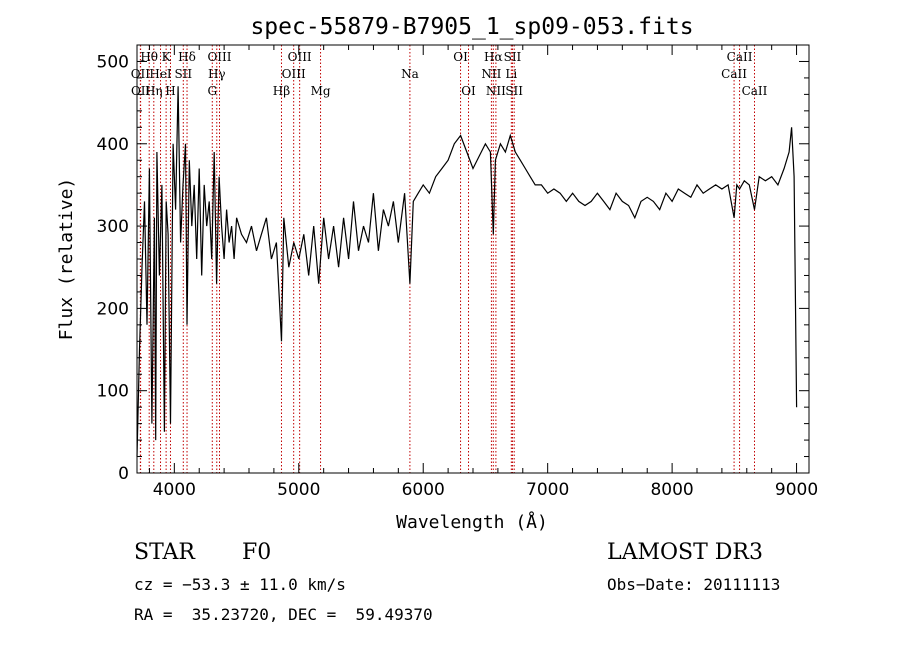 This screenshot has width=900, height=649. I want to click on spectral-line-label: Hθ, so click(149, 57).